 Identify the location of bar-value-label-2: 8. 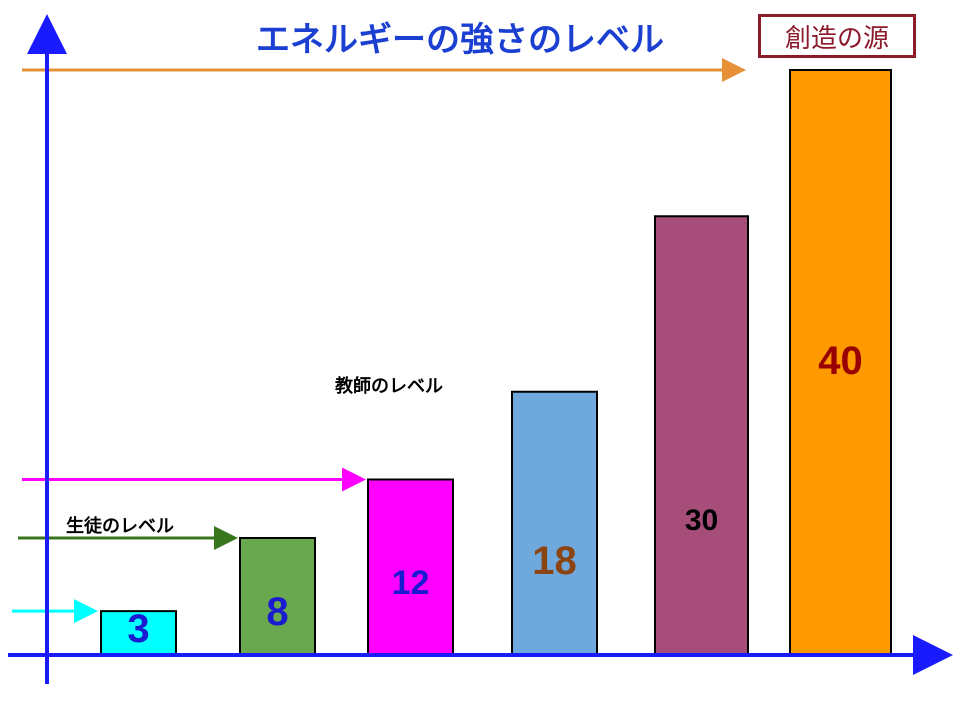
(277, 612).